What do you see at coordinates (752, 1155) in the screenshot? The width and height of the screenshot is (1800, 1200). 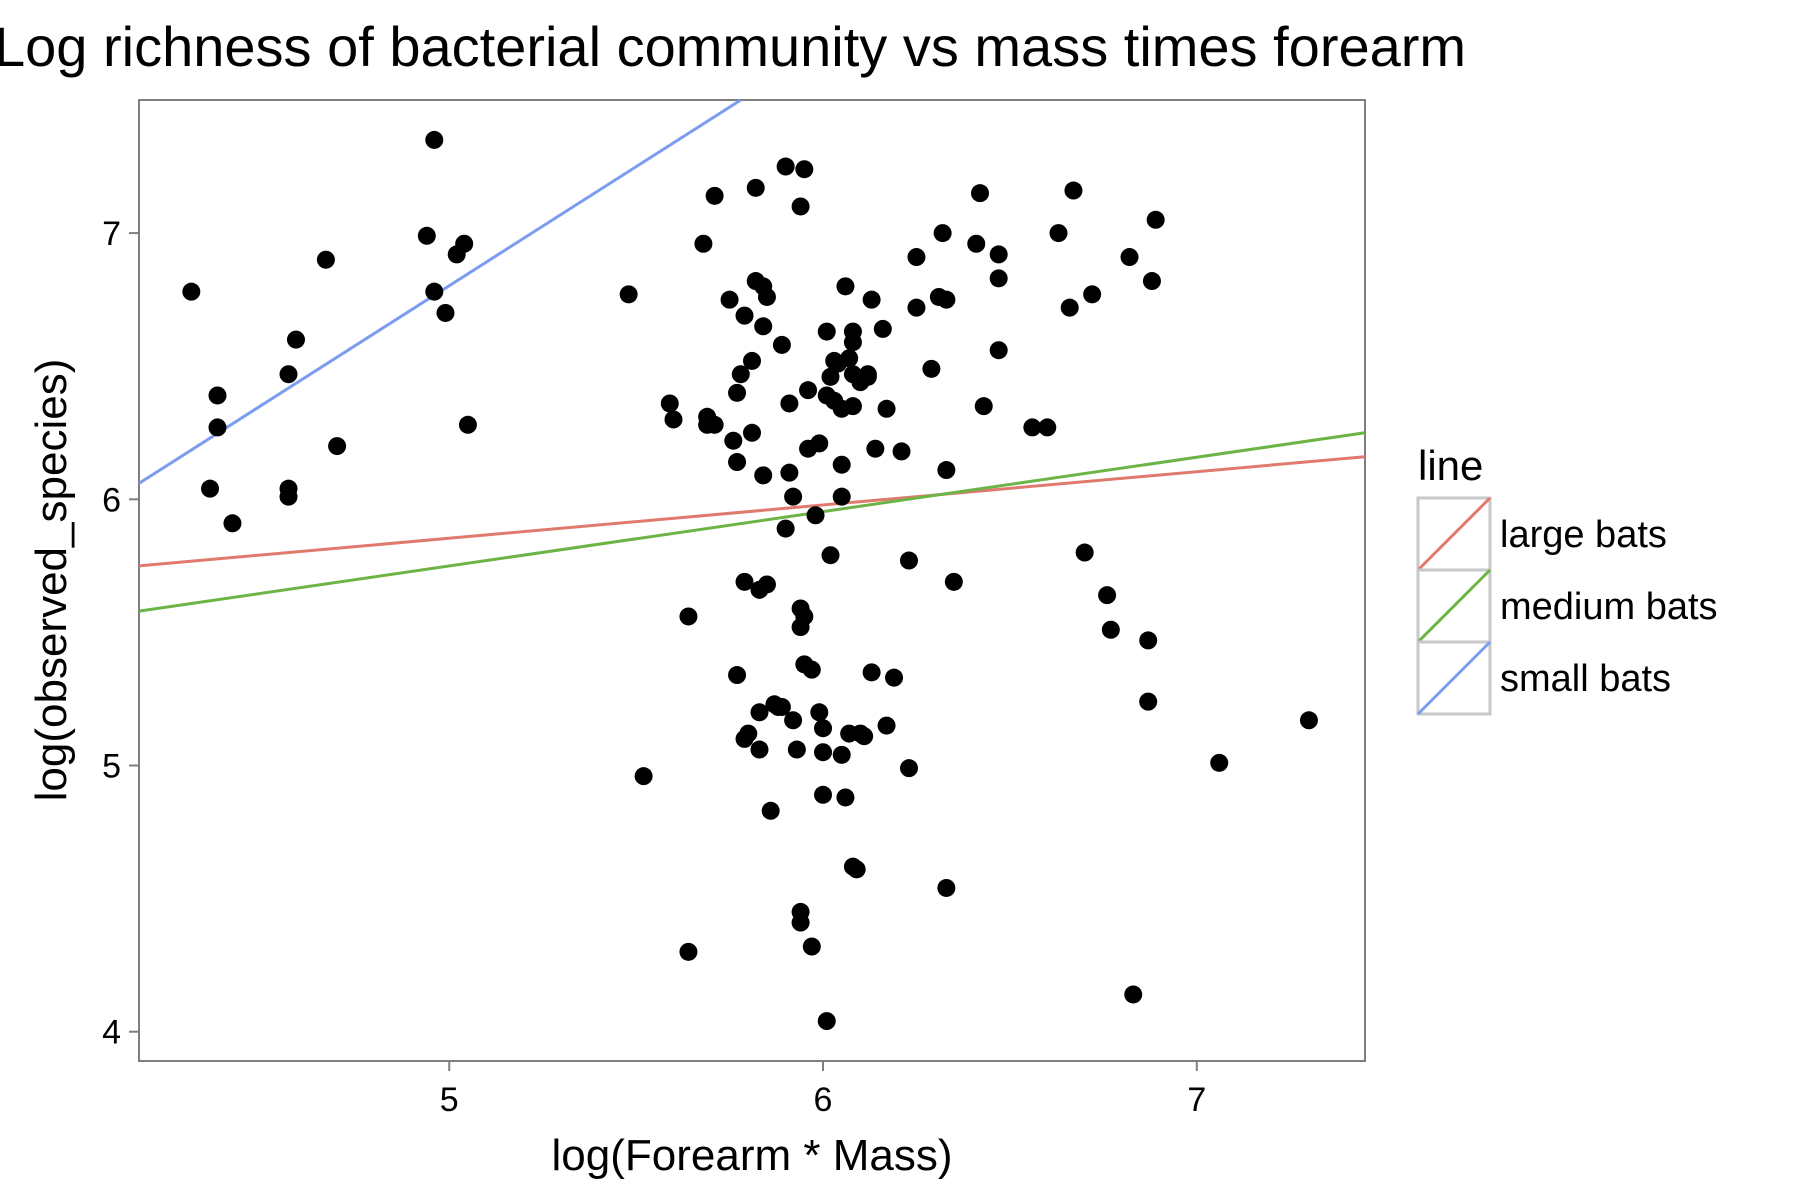 I see `x-axis-label: log(Forearm * Mass)` at bounding box center [752, 1155].